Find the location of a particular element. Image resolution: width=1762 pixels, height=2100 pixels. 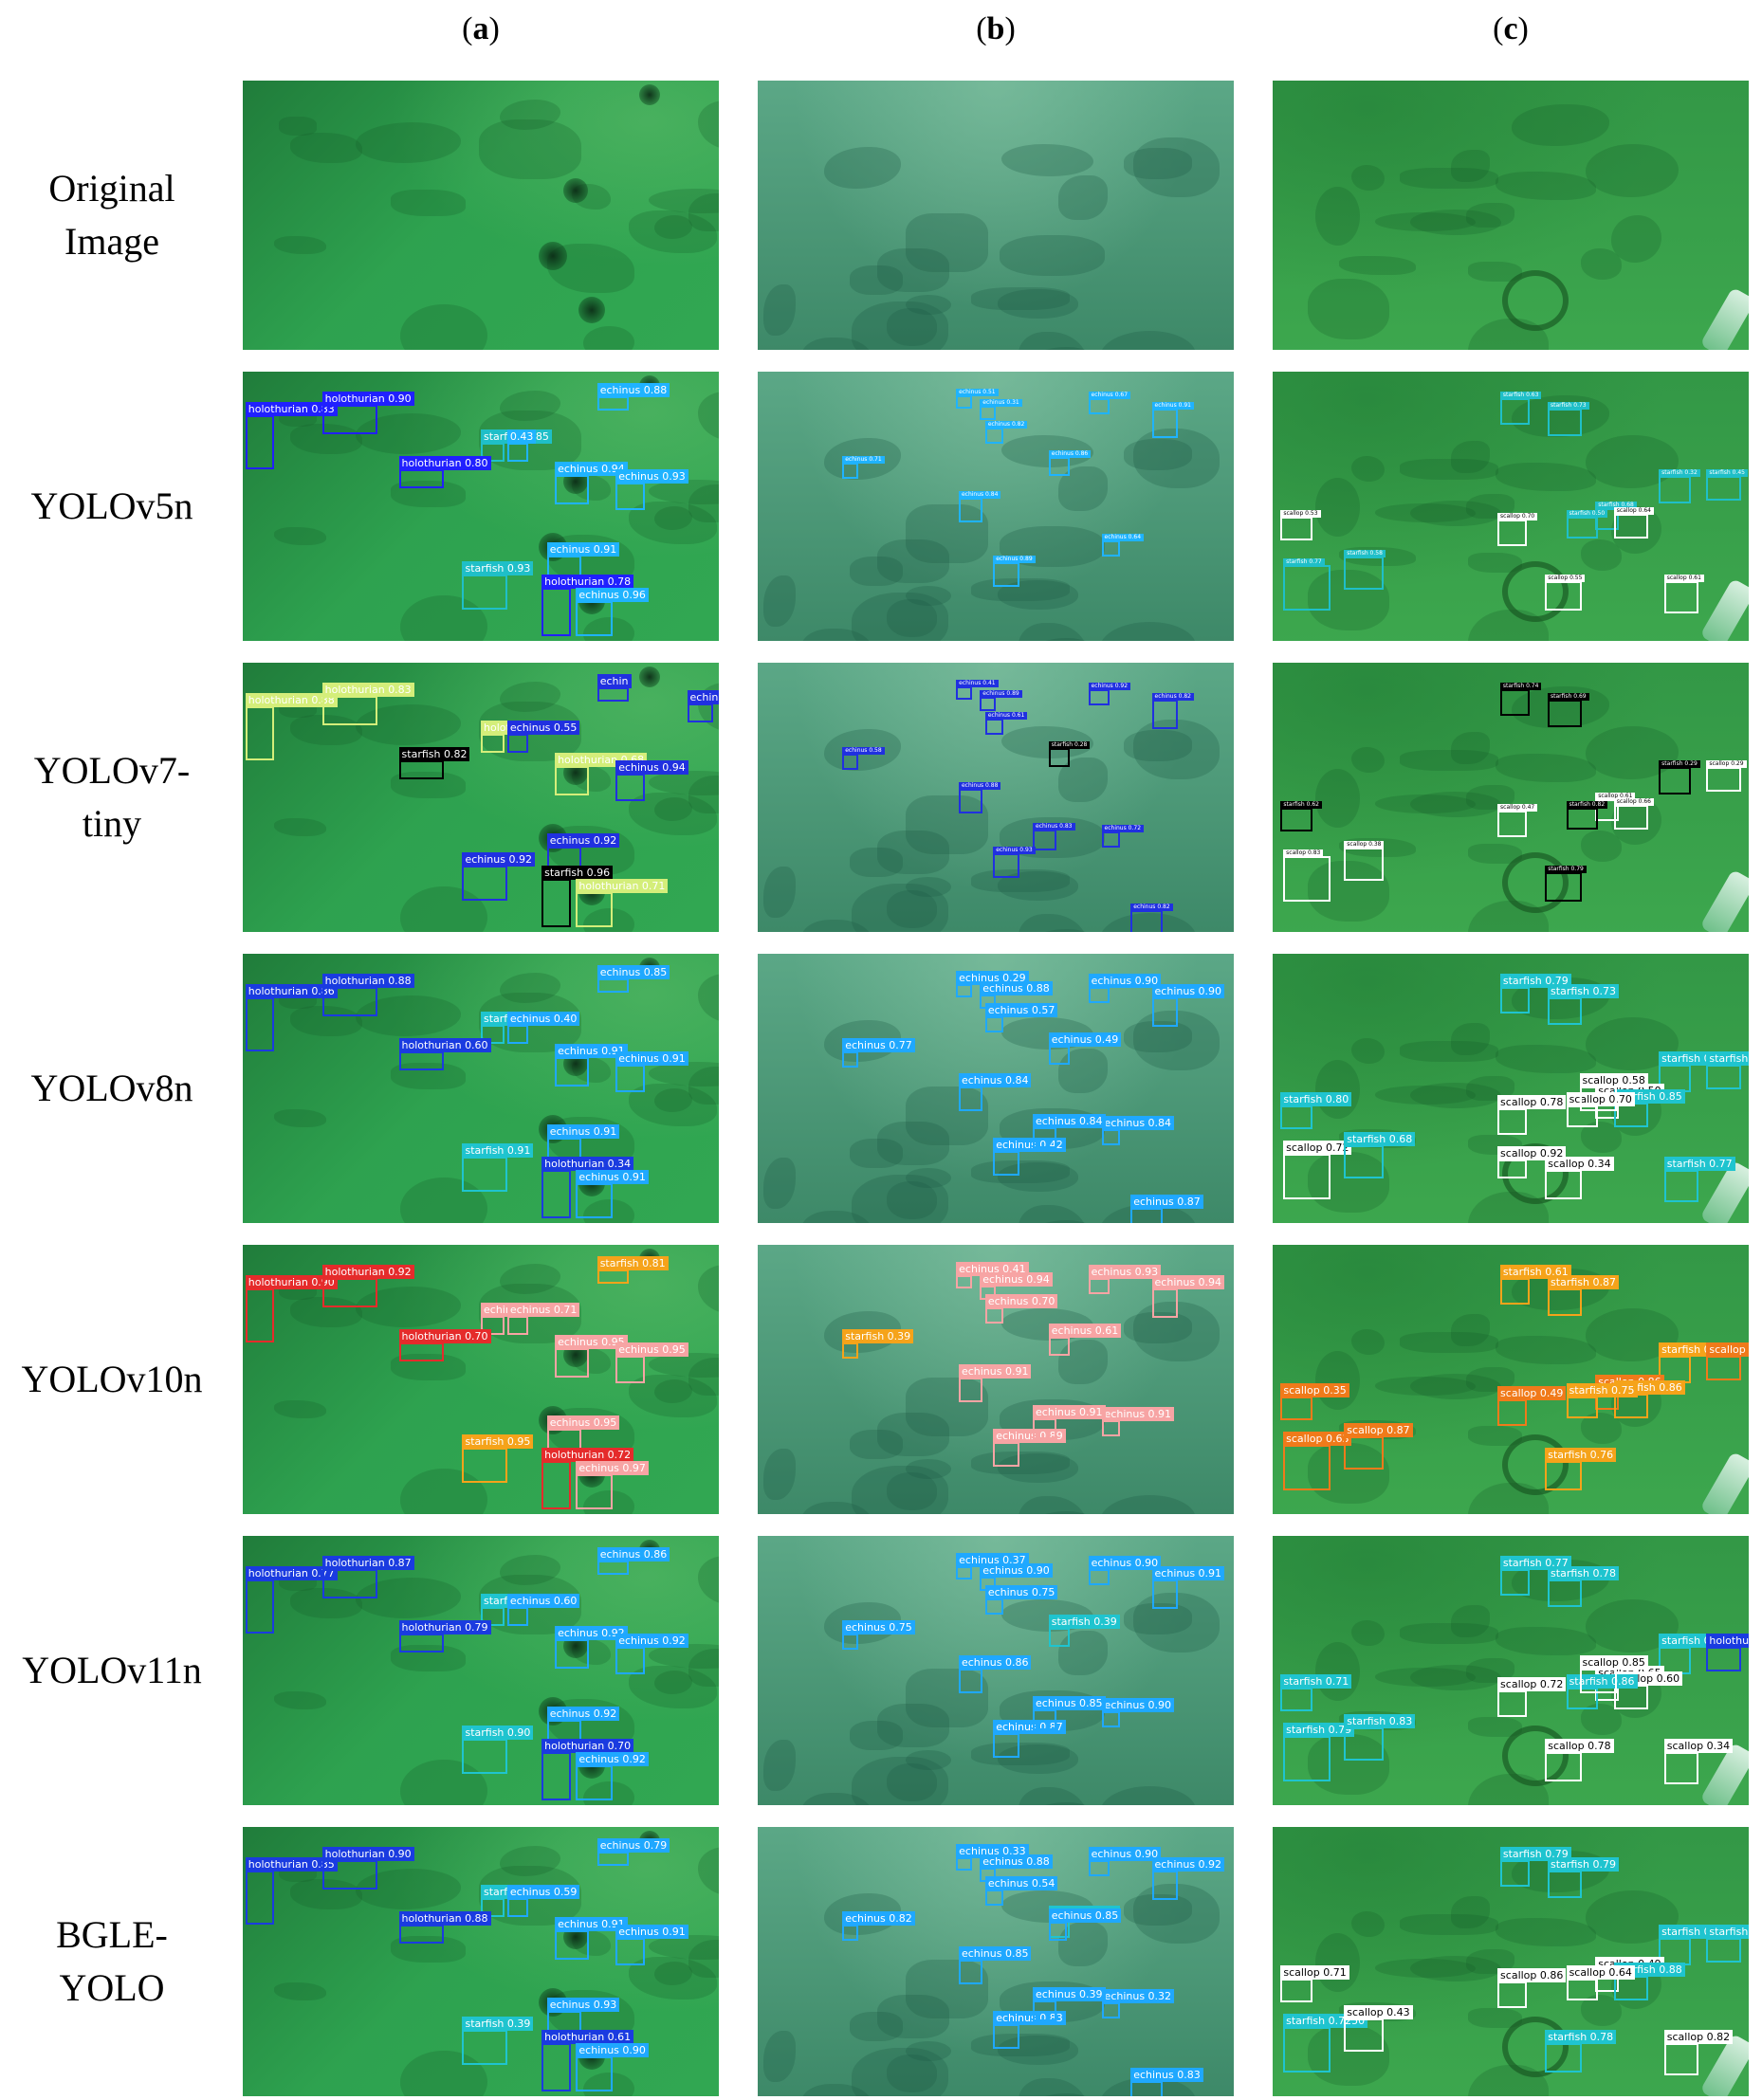

detection-label: starfish 0.78 is located at coordinates (1583, 1573).